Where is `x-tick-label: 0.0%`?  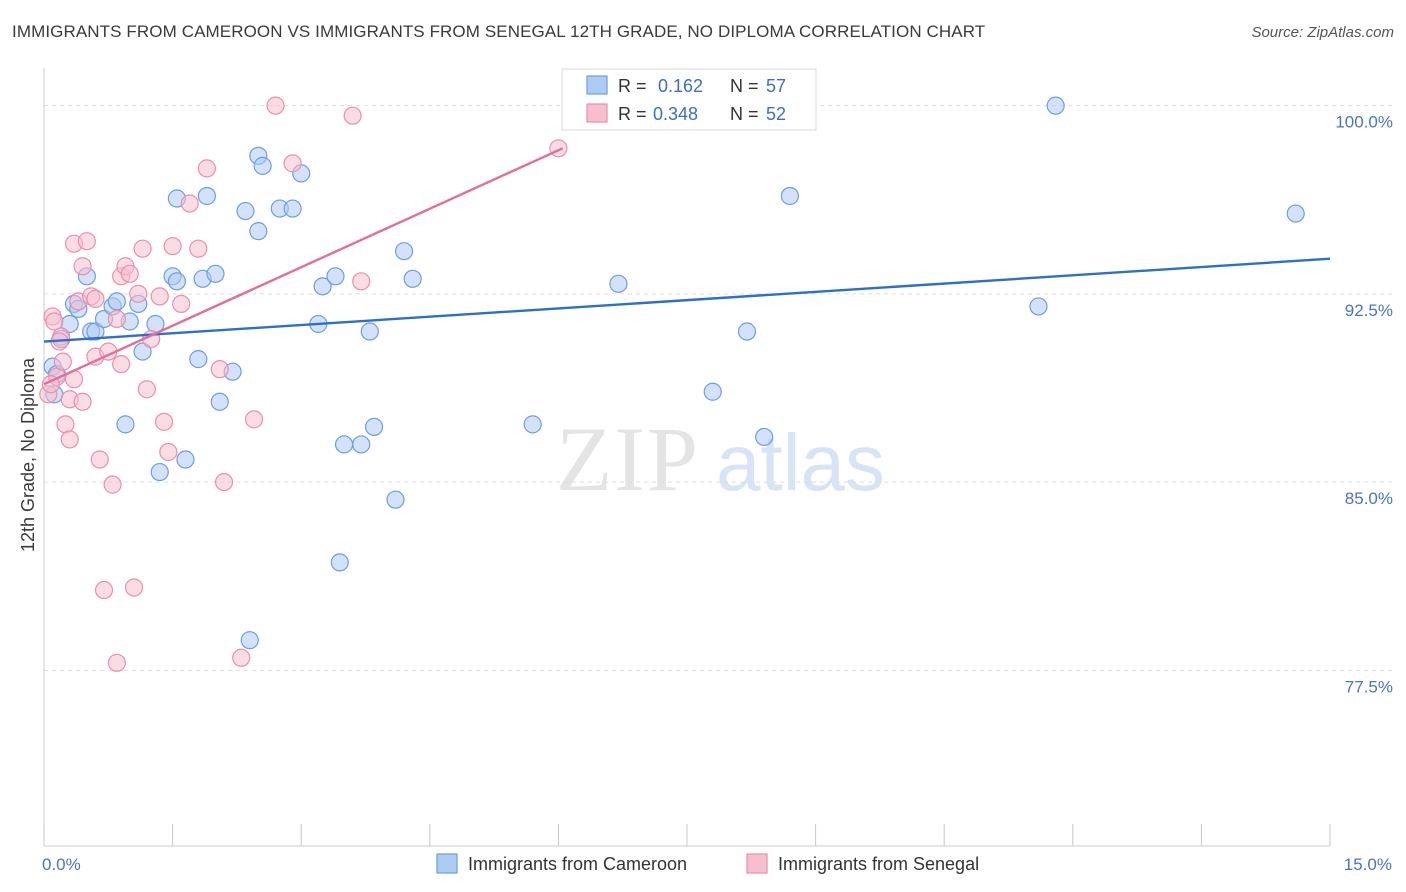
x-tick-label: 0.0% is located at coordinates (61, 864).